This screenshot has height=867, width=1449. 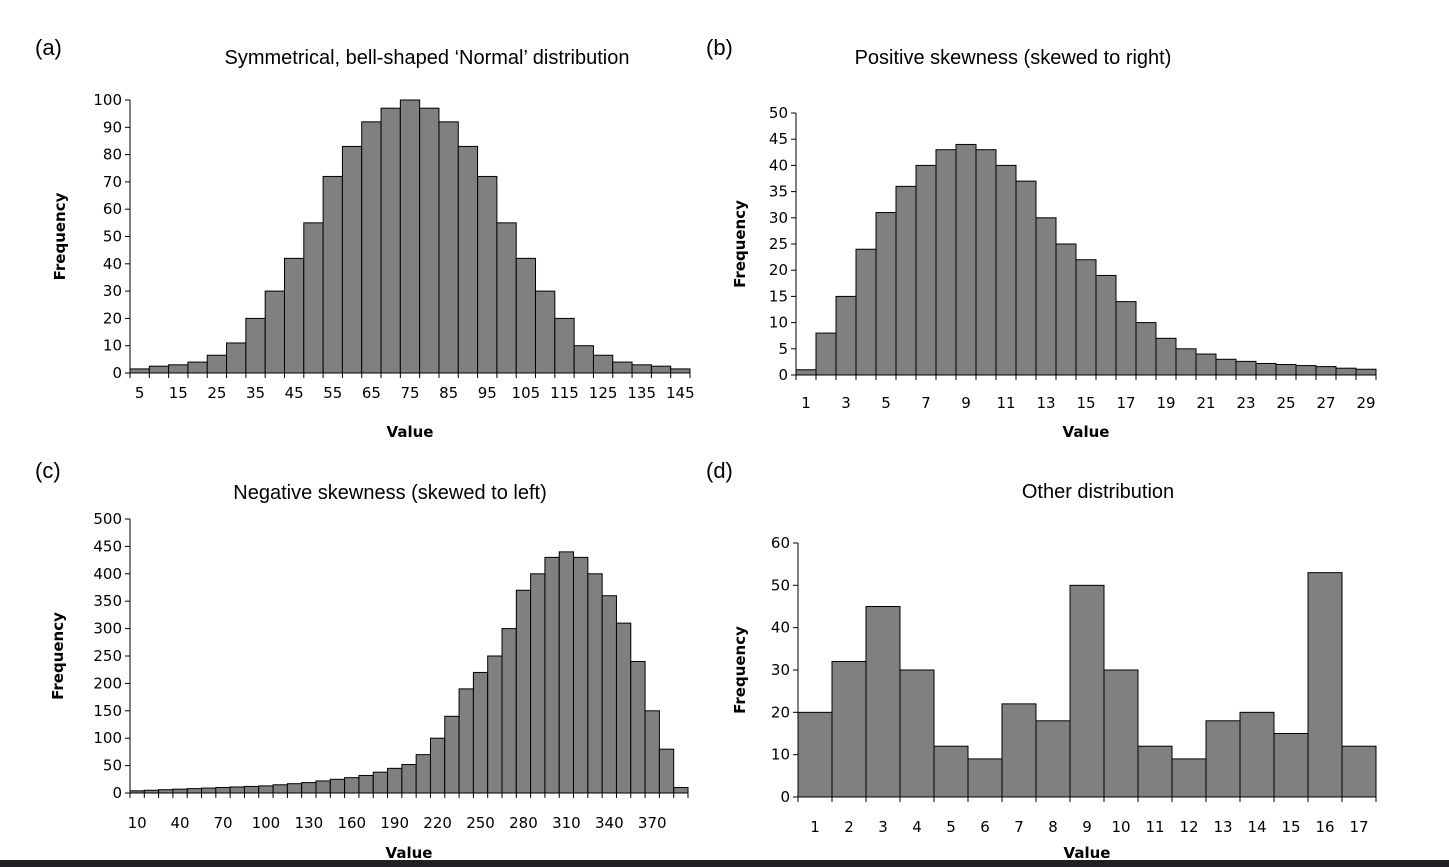 What do you see at coordinates (1085, 403) in the screenshot?
I see `panel-b-x-tick-label: 15` at bounding box center [1085, 403].